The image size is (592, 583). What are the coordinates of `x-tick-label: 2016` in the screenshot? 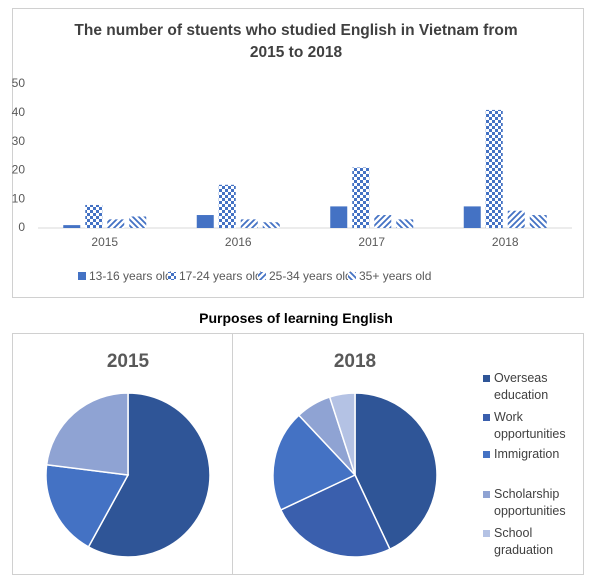 It's located at (238, 242).